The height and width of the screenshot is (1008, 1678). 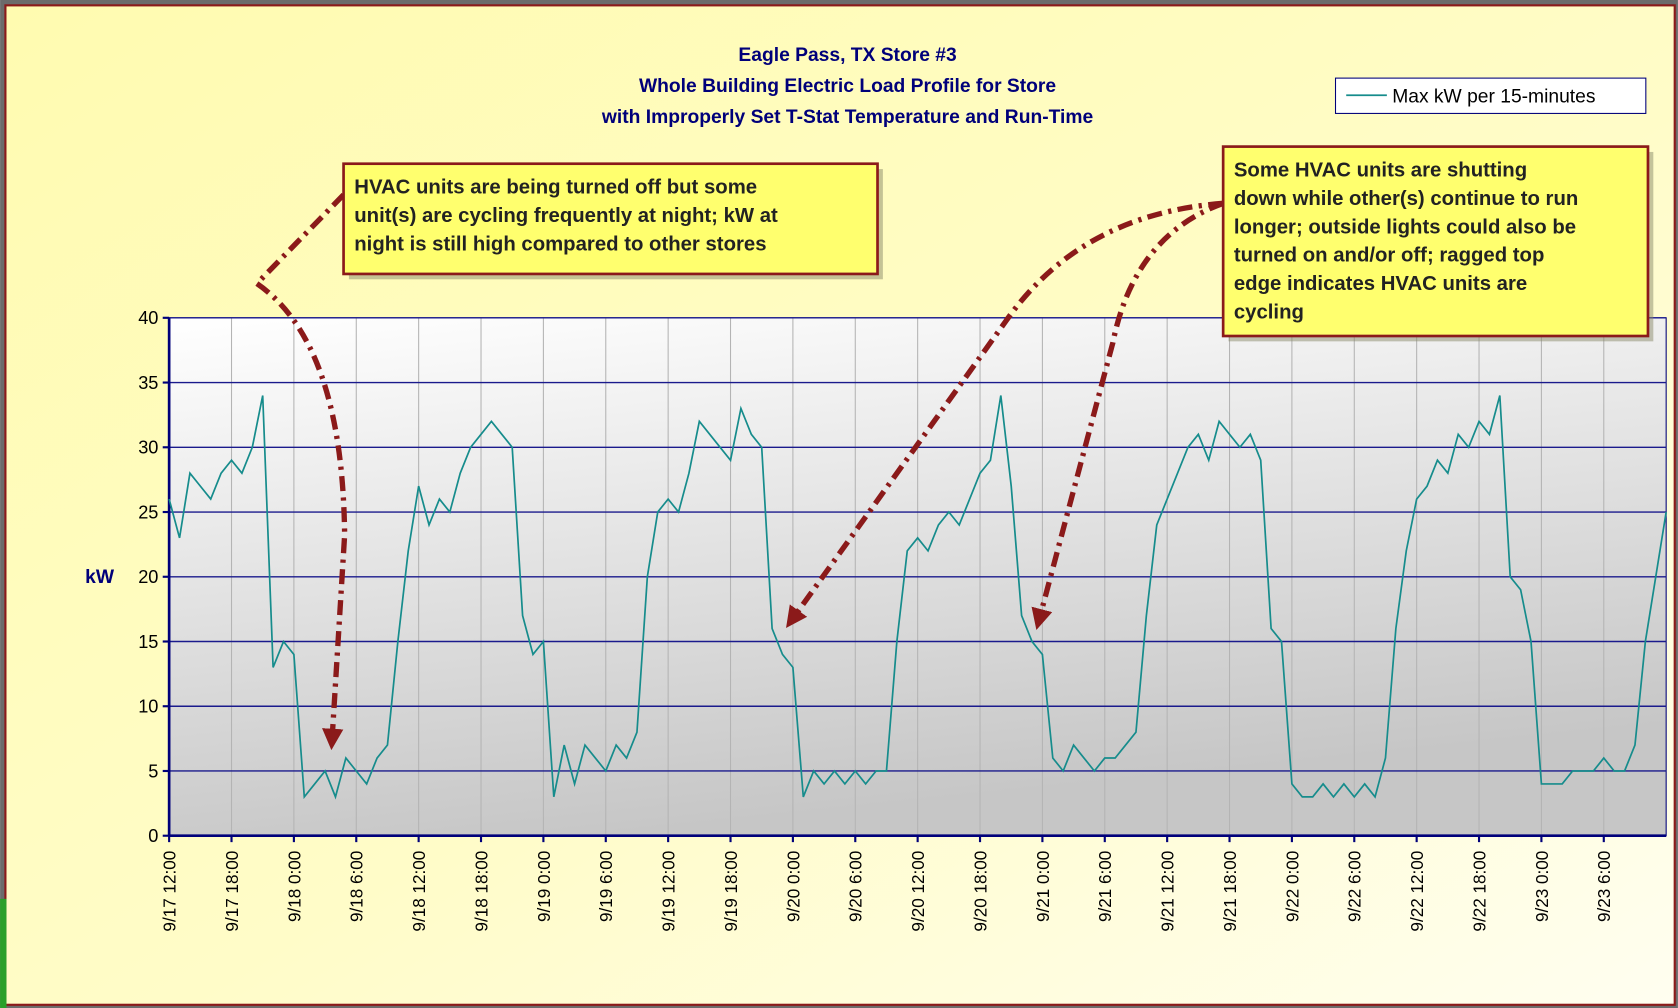 What do you see at coordinates (1405, 227) in the screenshot?
I see `annotation-text: longer; outside lights could also be` at bounding box center [1405, 227].